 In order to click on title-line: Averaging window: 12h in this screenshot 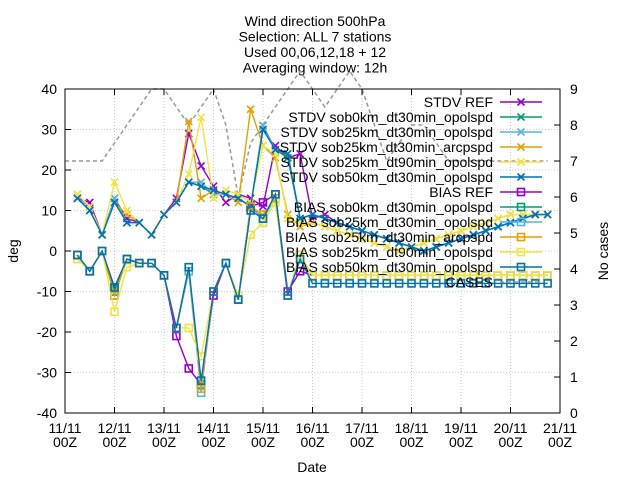, I will do `click(315, 68)`.